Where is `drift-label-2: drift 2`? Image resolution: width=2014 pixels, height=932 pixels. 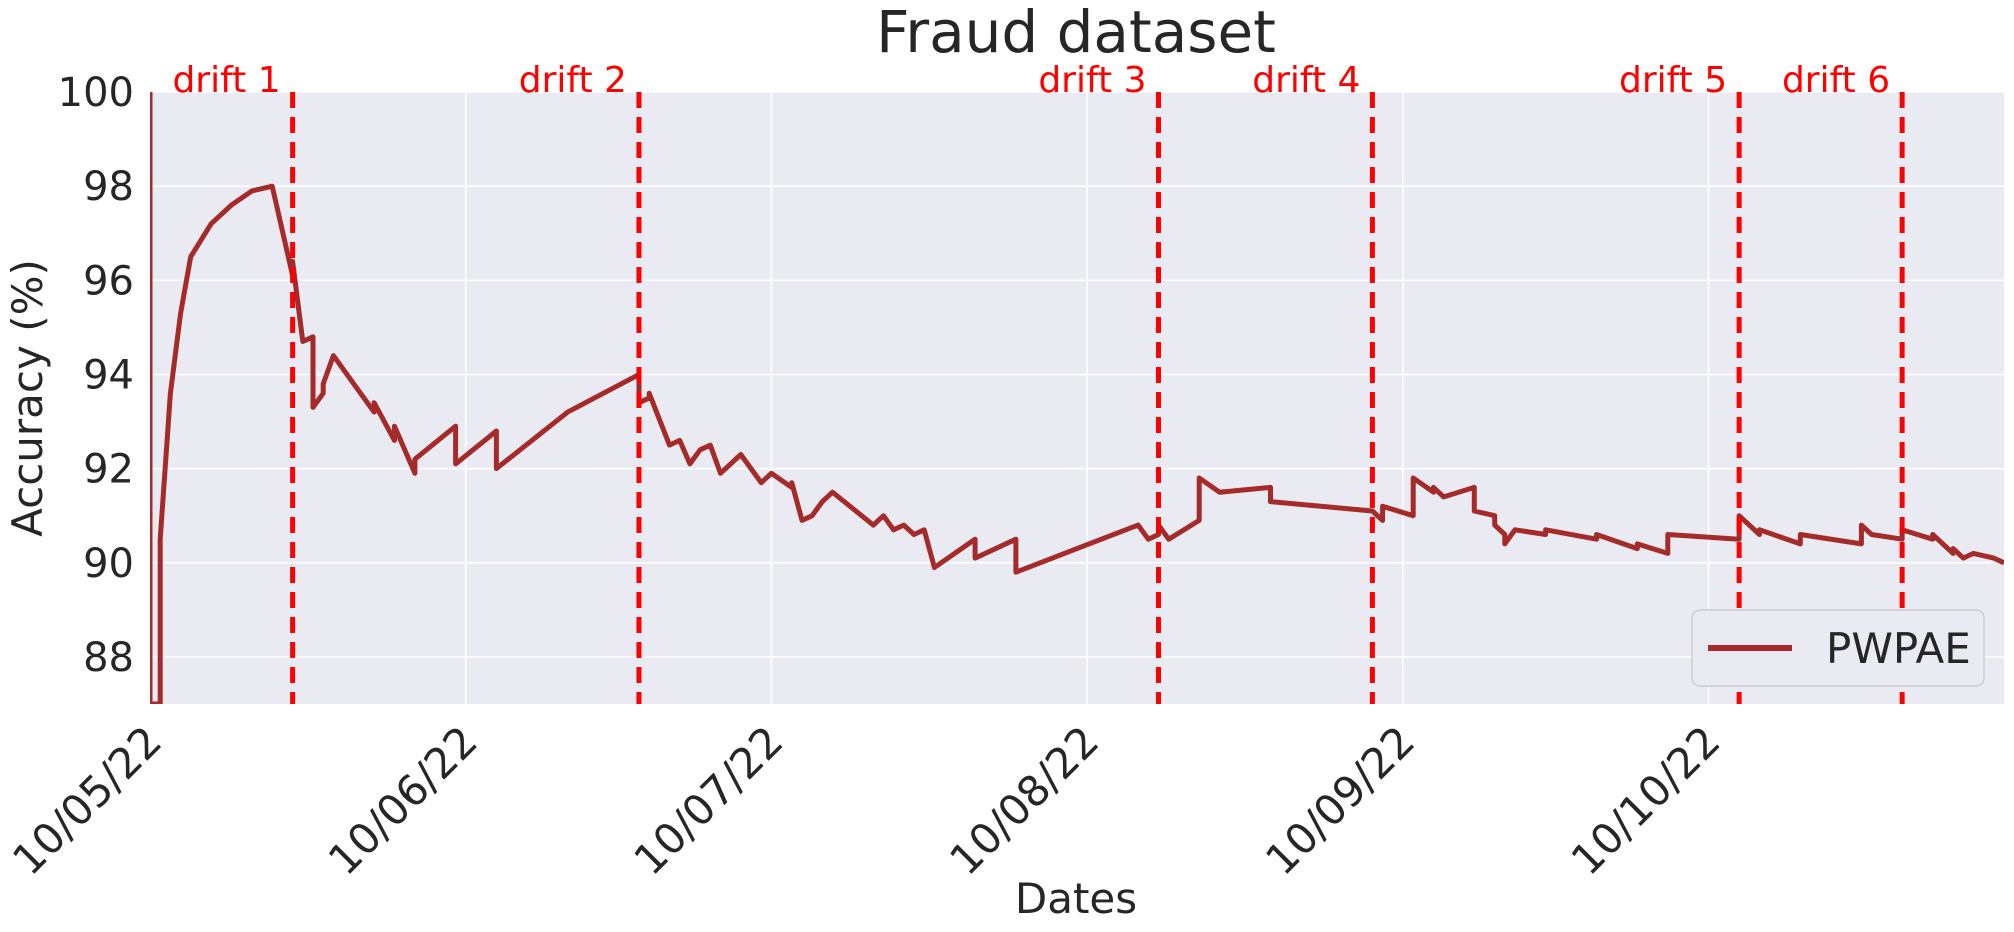 drift-label-2: drift 2 is located at coordinates (573, 80).